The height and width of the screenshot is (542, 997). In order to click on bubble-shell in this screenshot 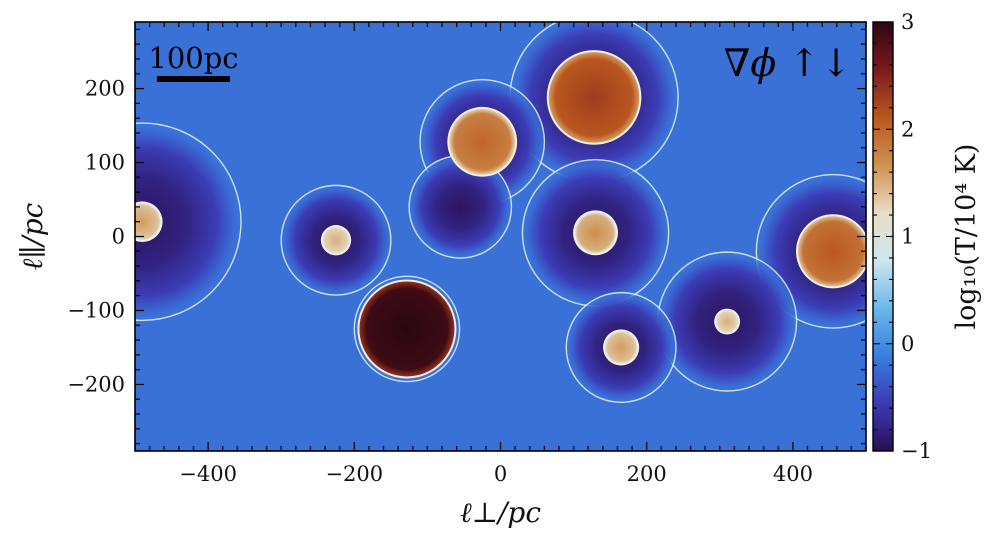, I will do `click(188, 222)`.